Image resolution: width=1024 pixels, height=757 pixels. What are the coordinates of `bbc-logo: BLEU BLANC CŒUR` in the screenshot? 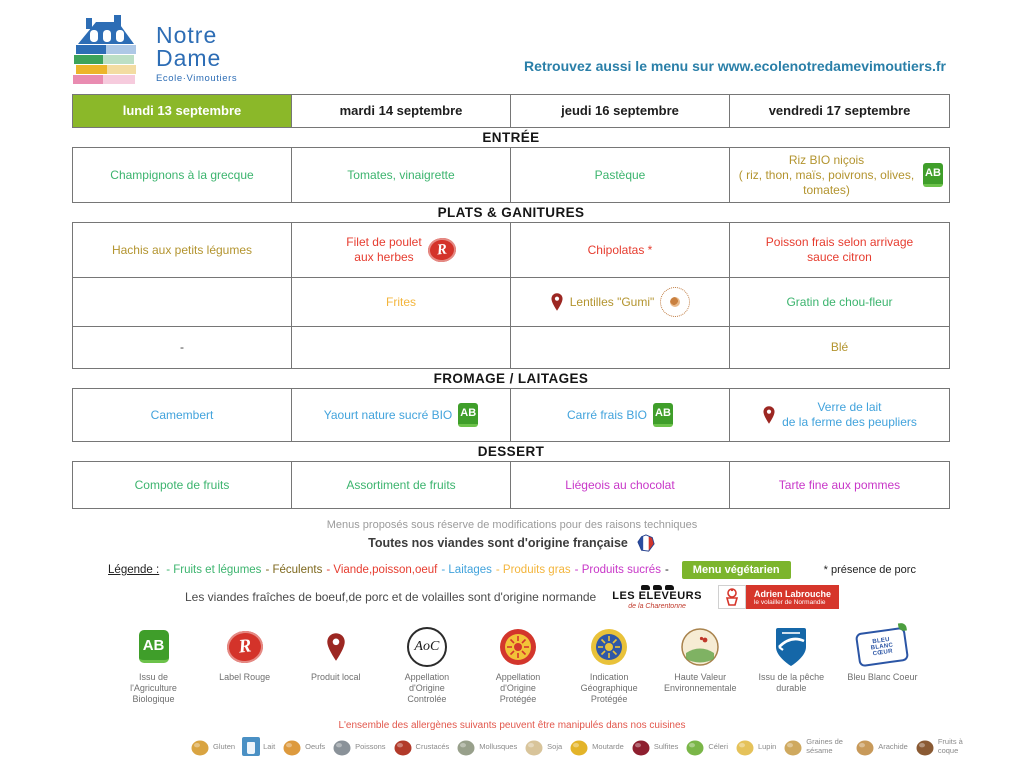 It's located at (882, 645).